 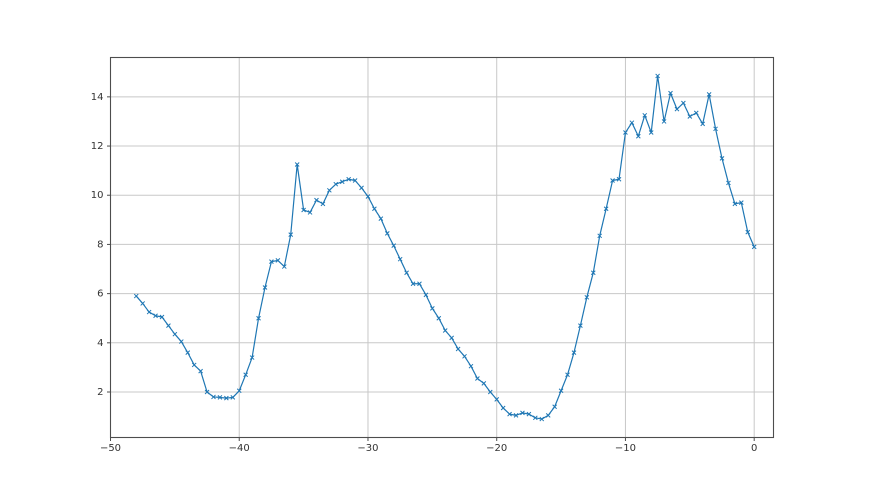 I want to click on y-axis-tick-labels: 2 4 6 8 10 12 14, so click(x=97, y=245).